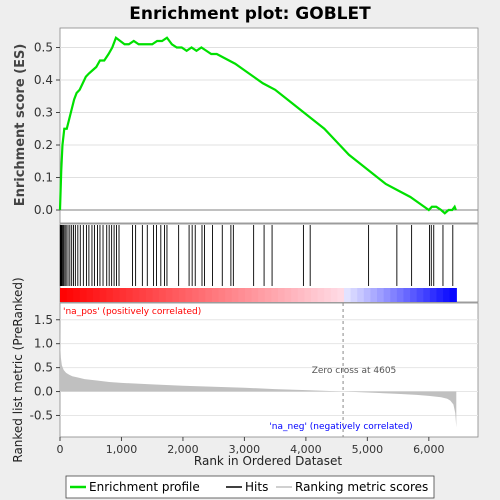 This screenshot has width=500, height=500. What do you see at coordinates (47, 129) in the screenshot?
I see `es-y-ticks: 0.0 0.1 0.2 0.3 0.4 0.5` at bounding box center [47, 129].